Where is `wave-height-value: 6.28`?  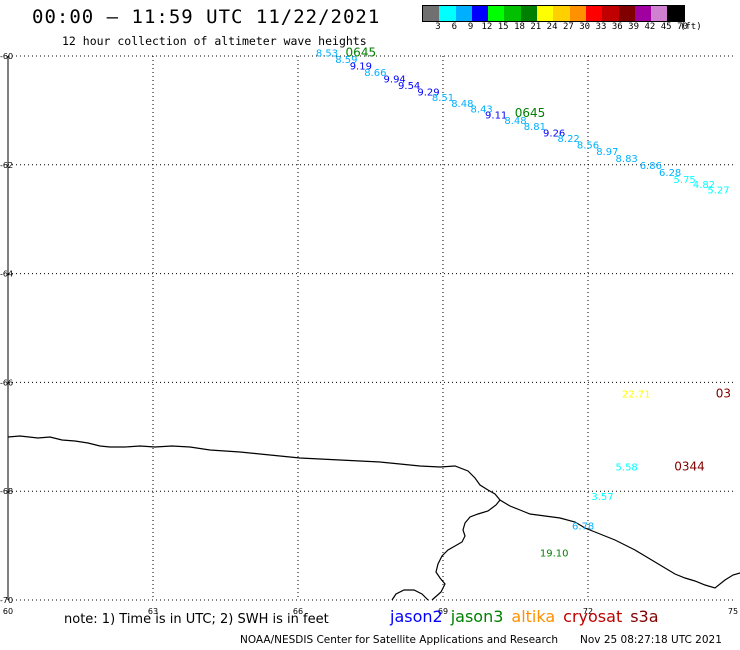
wave-height-value: 6.28 is located at coordinates (670, 173).